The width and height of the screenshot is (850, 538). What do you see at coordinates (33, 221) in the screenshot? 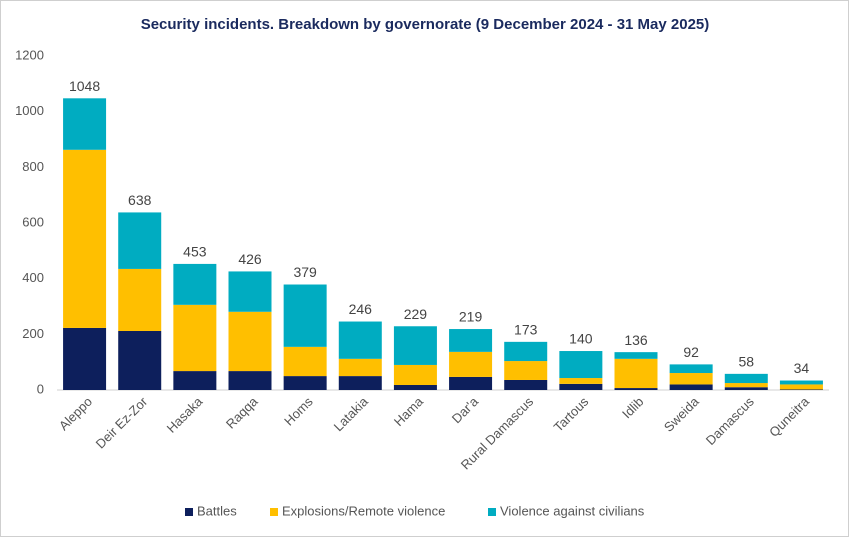
I see `y-tick-label: 600` at bounding box center [33, 221].